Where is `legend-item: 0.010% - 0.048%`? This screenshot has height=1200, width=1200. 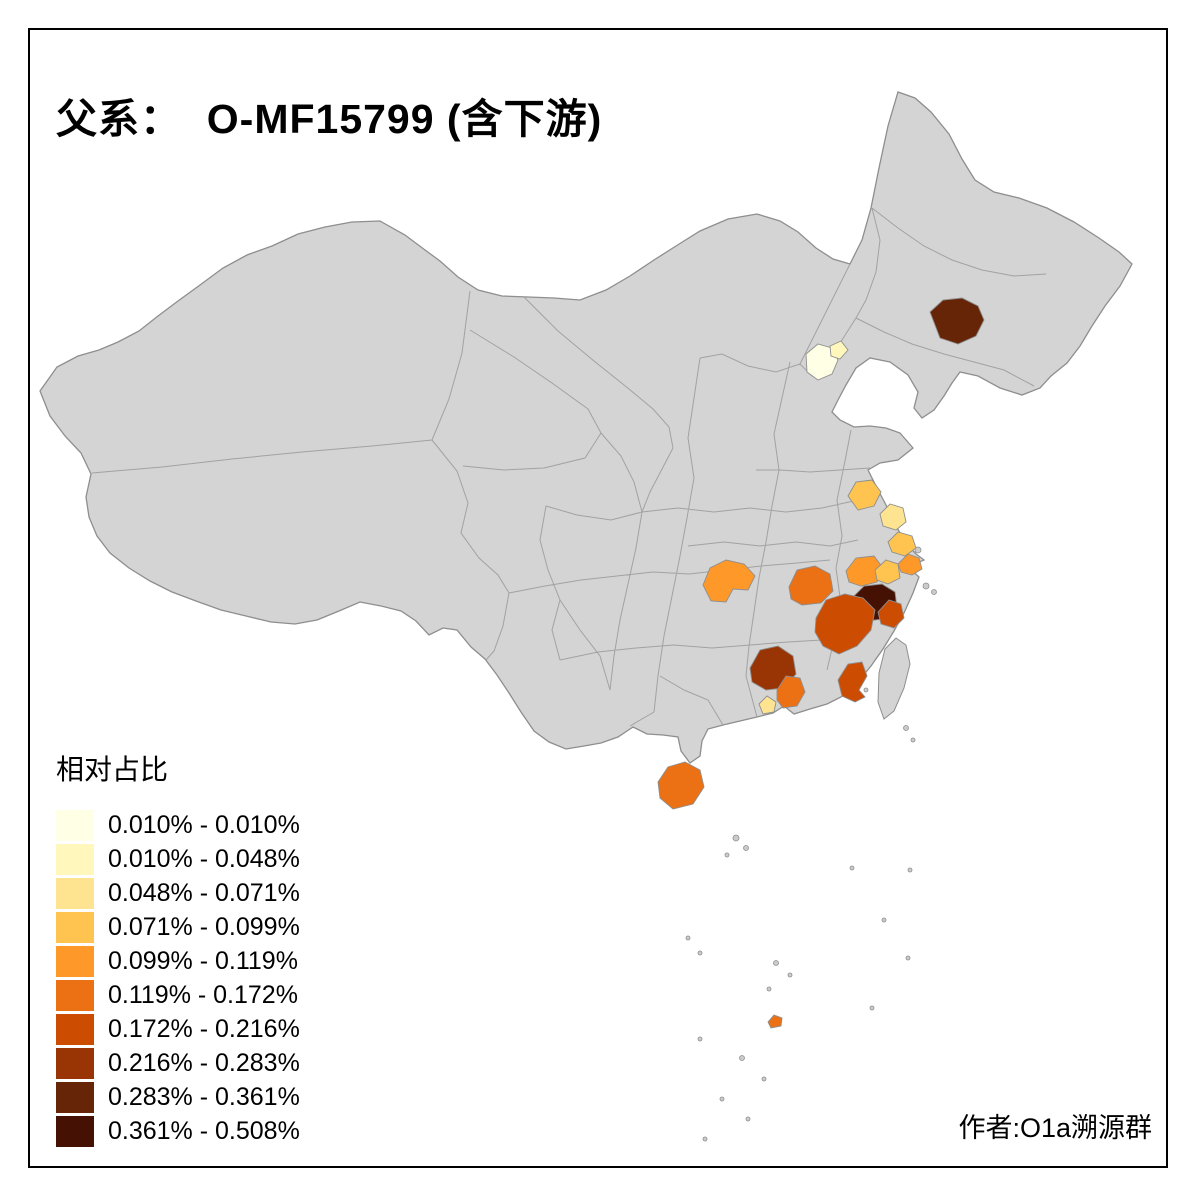
legend-item: 0.010% - 0.048% is located at coordinates (178, 859).